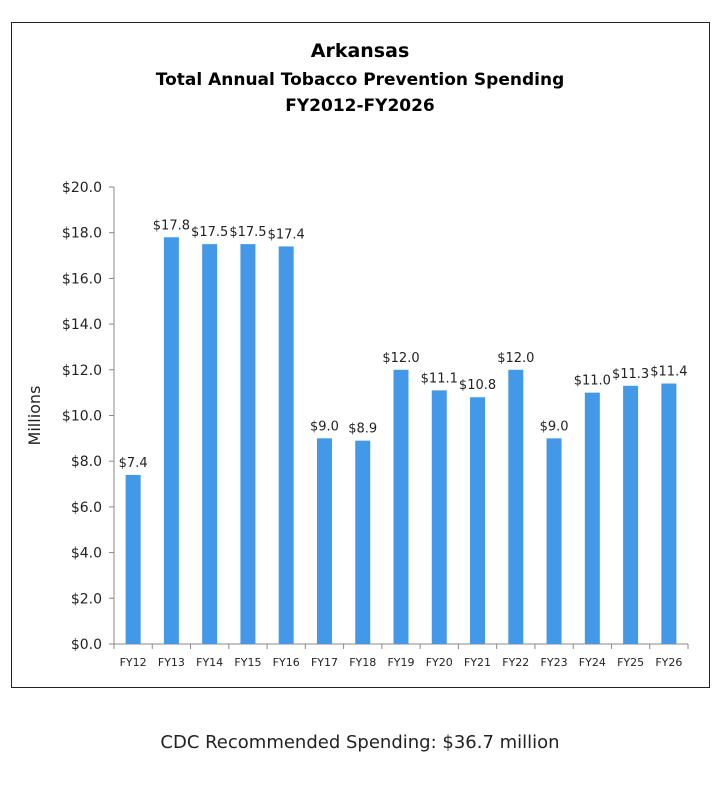 The height and width of the screenshot is (785, 720). Describe the element at coordinates (286, 445) in the screenshot. I see `bar-fy16` at that location.